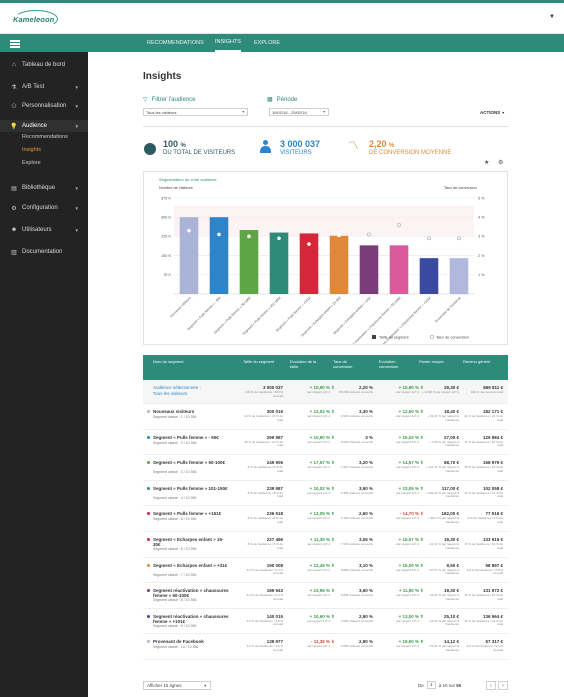 The width and height of the screenshot is (564, 697). Describe the element at coordinates (39, 188) in the screenshot. I see `sidebar-item-label: Bibliothèque` at that location.